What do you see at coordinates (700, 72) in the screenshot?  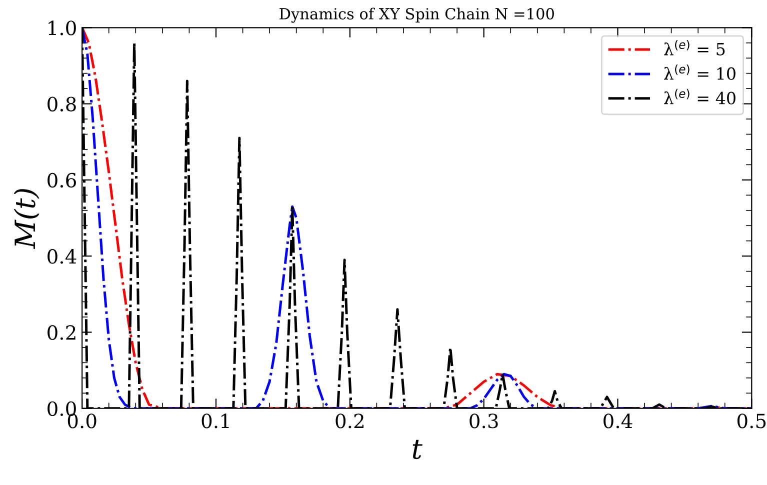 I see `legend-label: λ$^{(e)}$ = 10` at bounding box center [700, 72].